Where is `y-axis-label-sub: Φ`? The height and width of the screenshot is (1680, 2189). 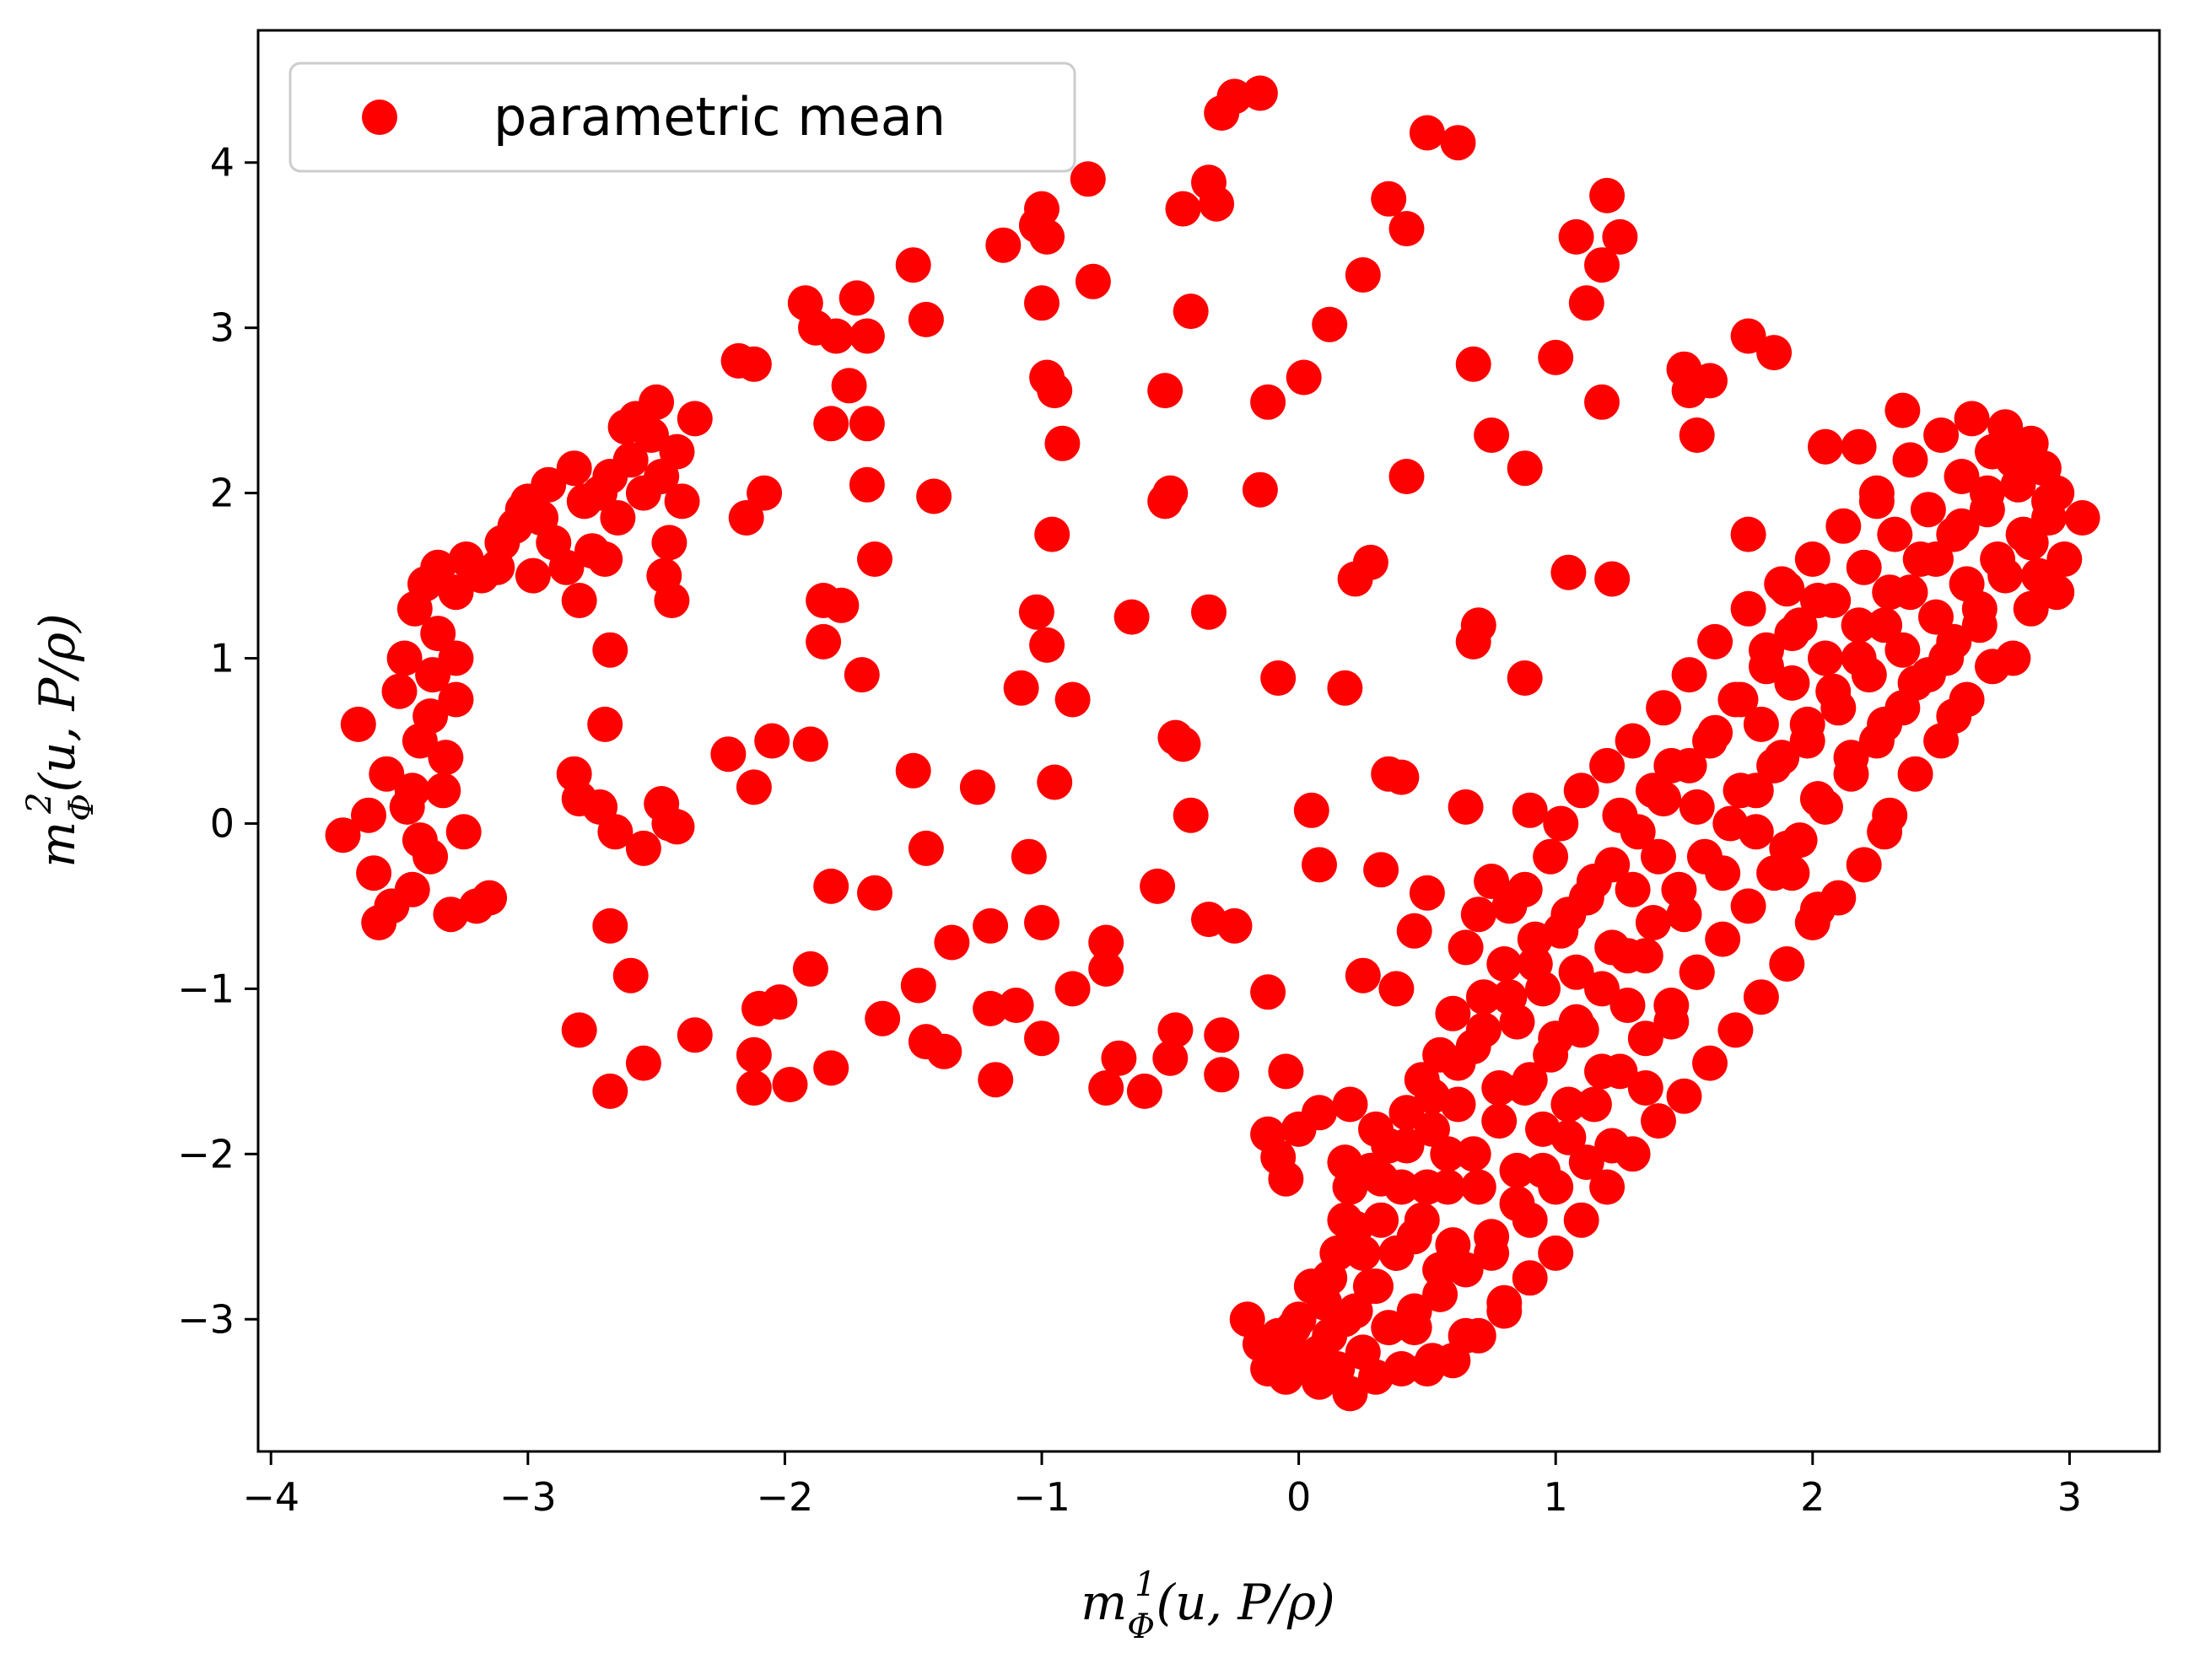 y-axis-label-sub: Φ is located at coordinates (81, 807).